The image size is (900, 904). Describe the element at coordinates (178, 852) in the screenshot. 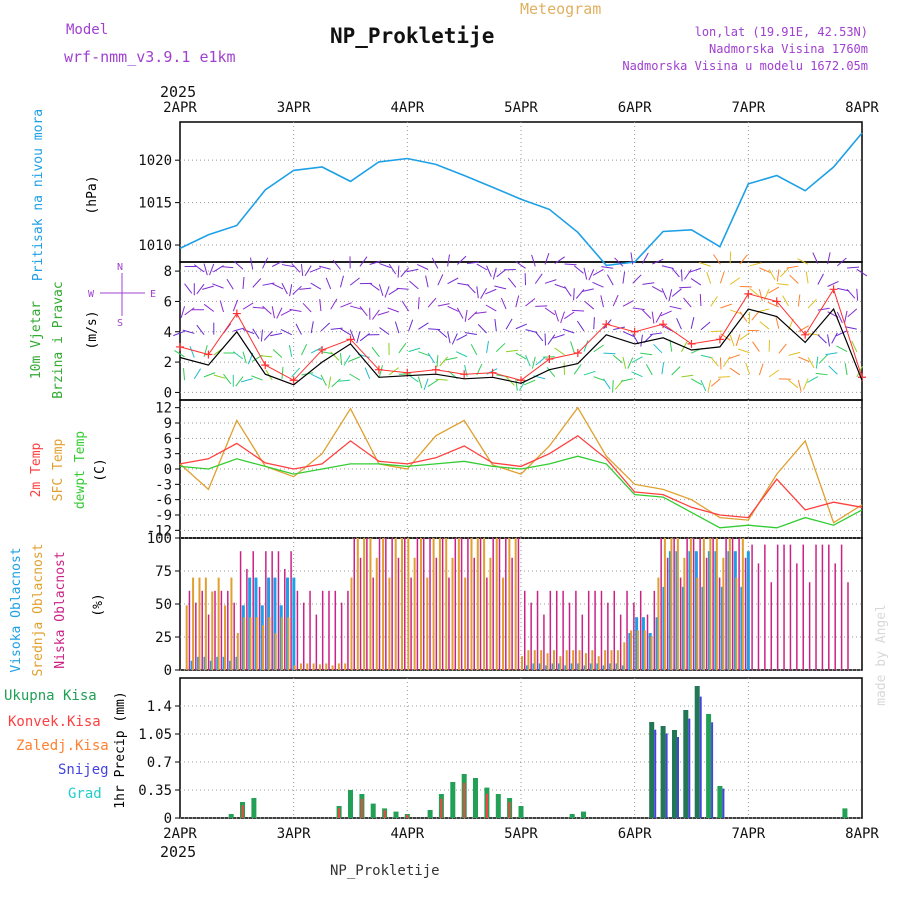

I see `year-bottom: 2025` at that location.